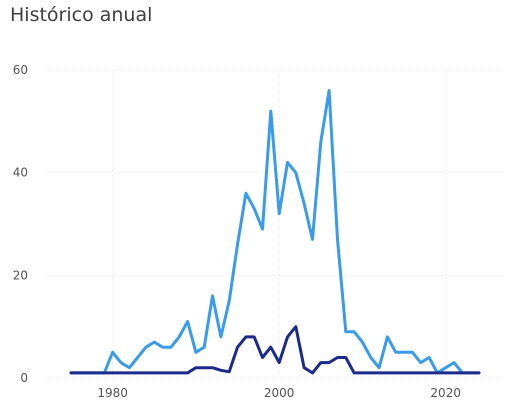  Describe the element at coordinates (20, 173) in the screenshot. I see `y-tick-label: 40` at that location.